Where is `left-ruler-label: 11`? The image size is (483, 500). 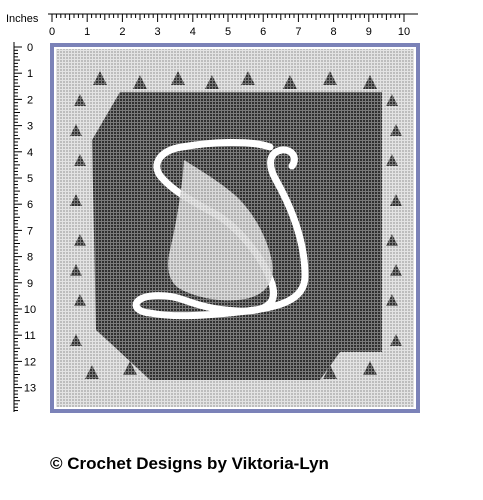
left-ruler-label: 11 is located at coordinates (29, 336).